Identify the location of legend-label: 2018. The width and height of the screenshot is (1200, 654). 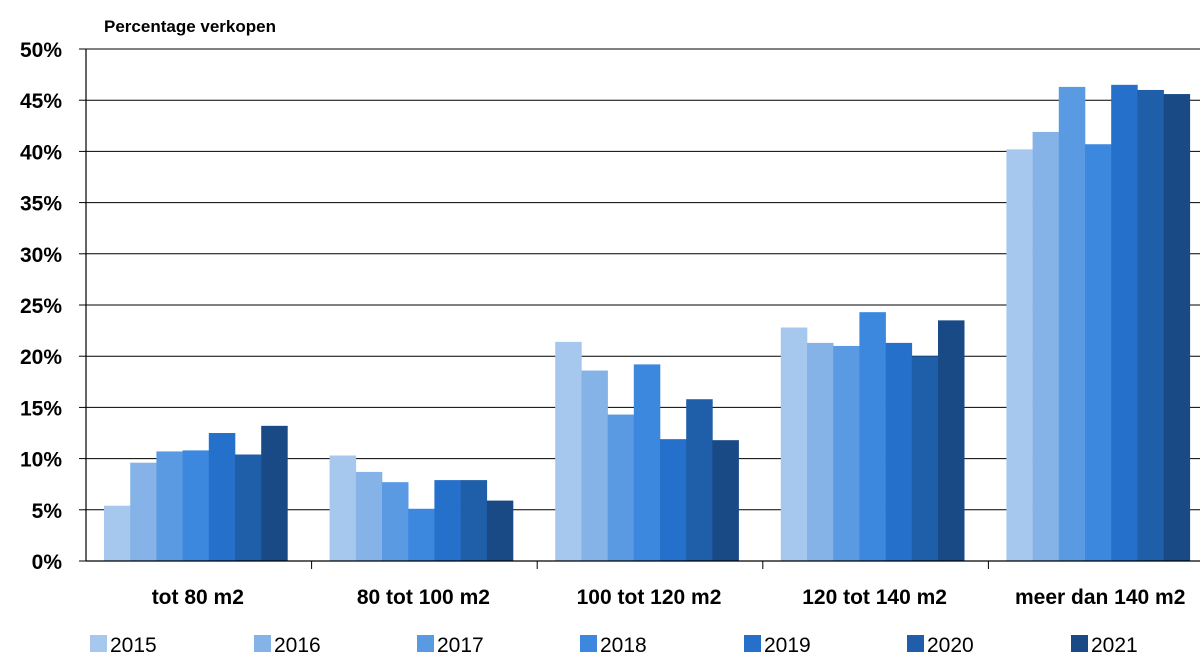
(623, 644).